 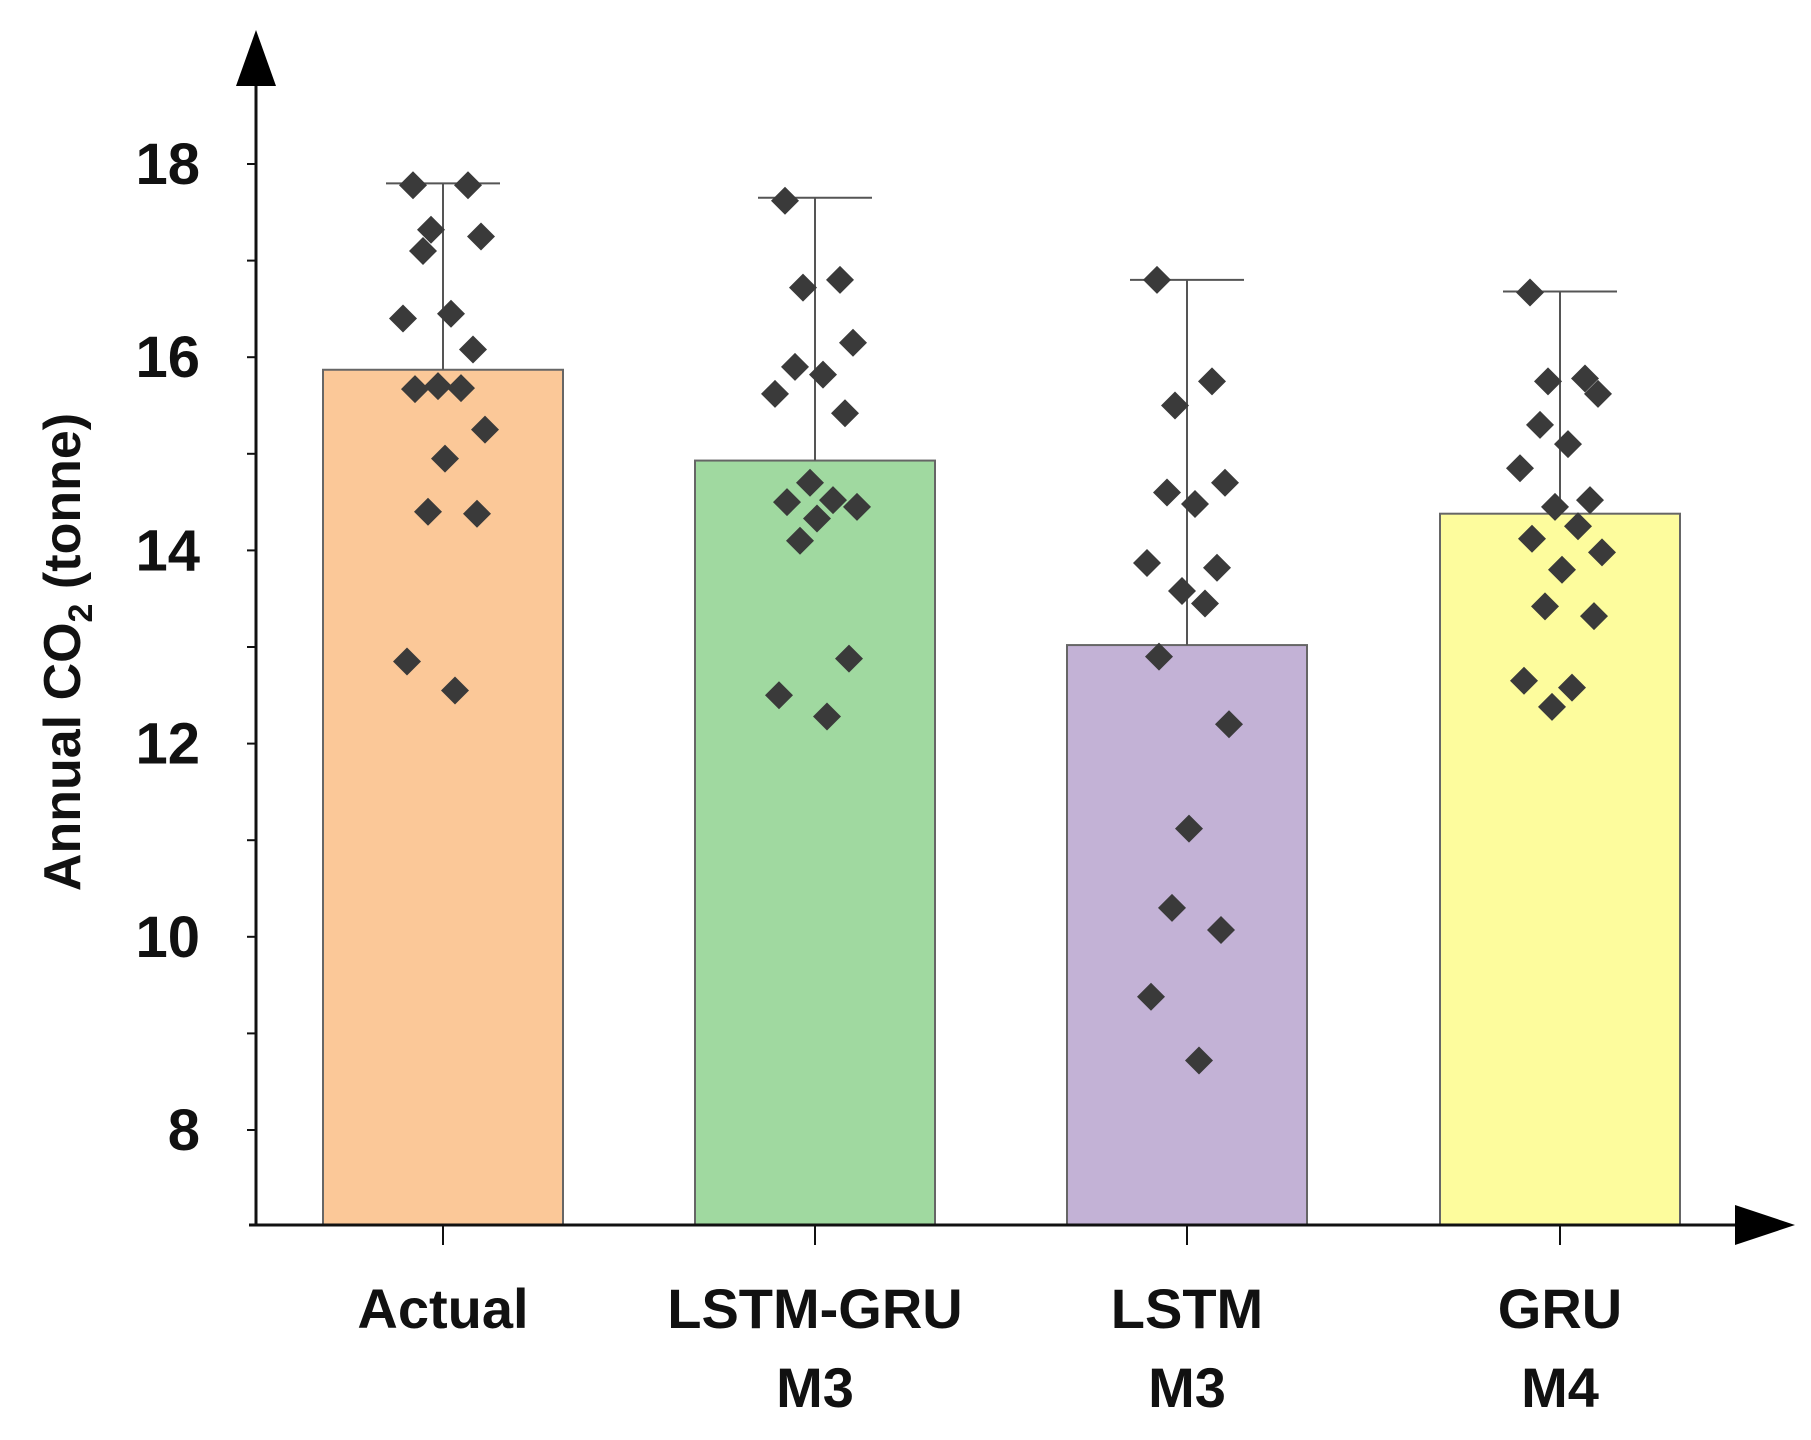 I want to click on y-axis-title-prefix: Annual CO, so click(x=63, y=756).